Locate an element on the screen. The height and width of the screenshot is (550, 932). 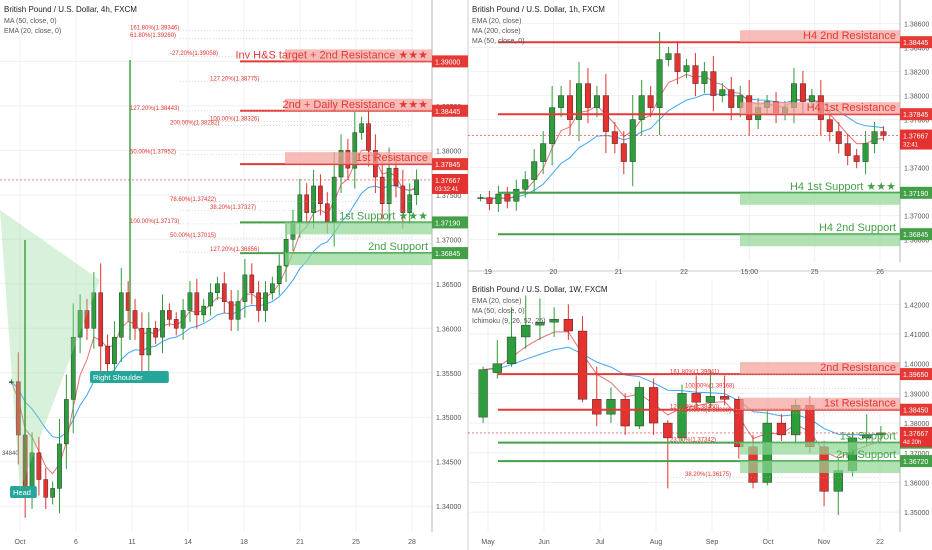
x-tick-label: 25 is located at coordinates (356, 542).